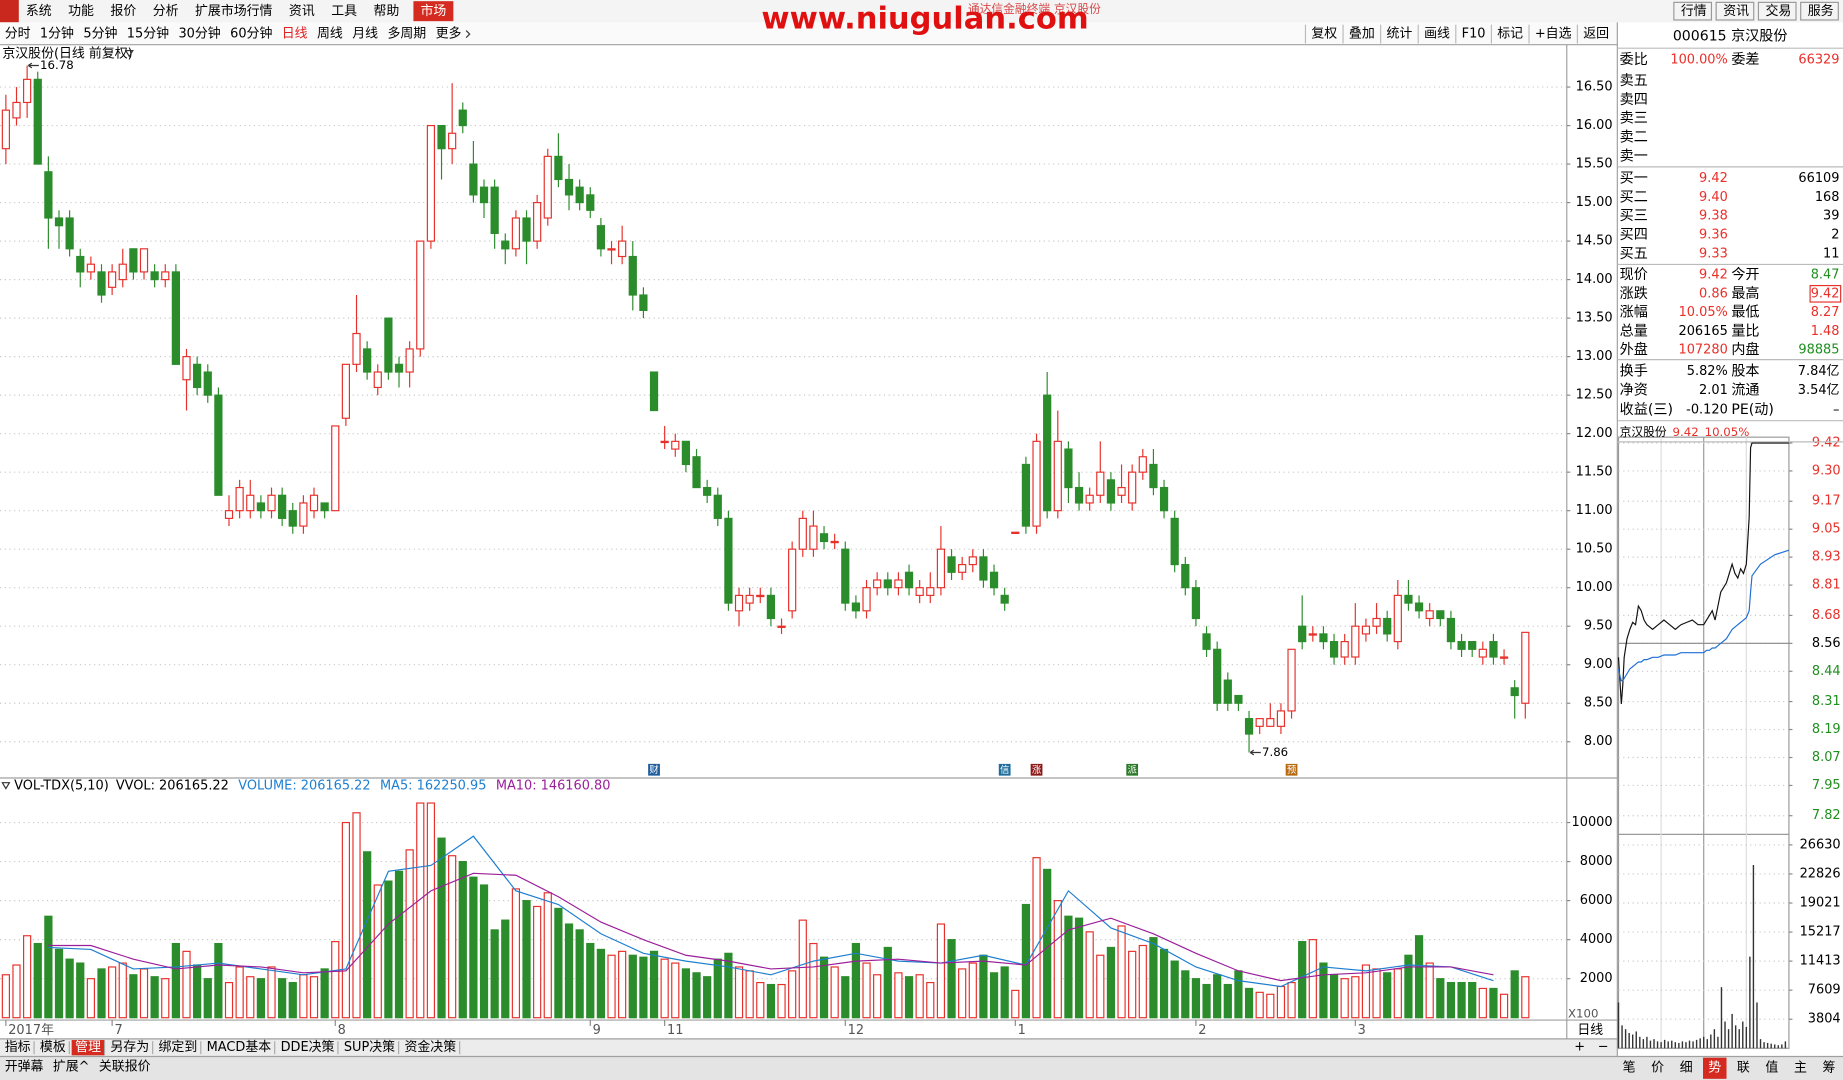 This screenshot has height=1080, width=1843. Describe the element at coordinates (1686, 1068) in the screenshot. I see `side-tab: 细` at that location.